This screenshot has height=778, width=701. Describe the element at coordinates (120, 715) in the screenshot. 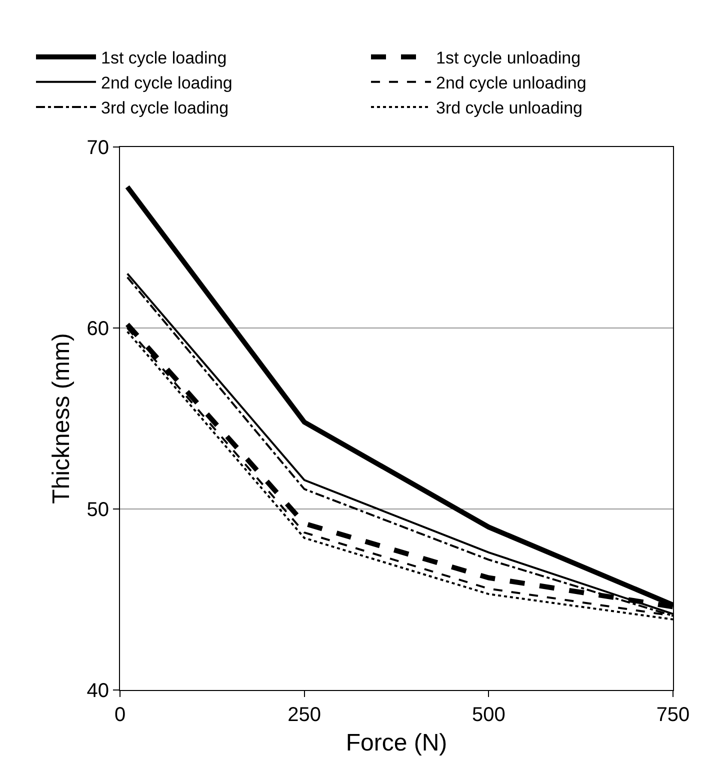

I see `x-tick-label: 0` at that location.